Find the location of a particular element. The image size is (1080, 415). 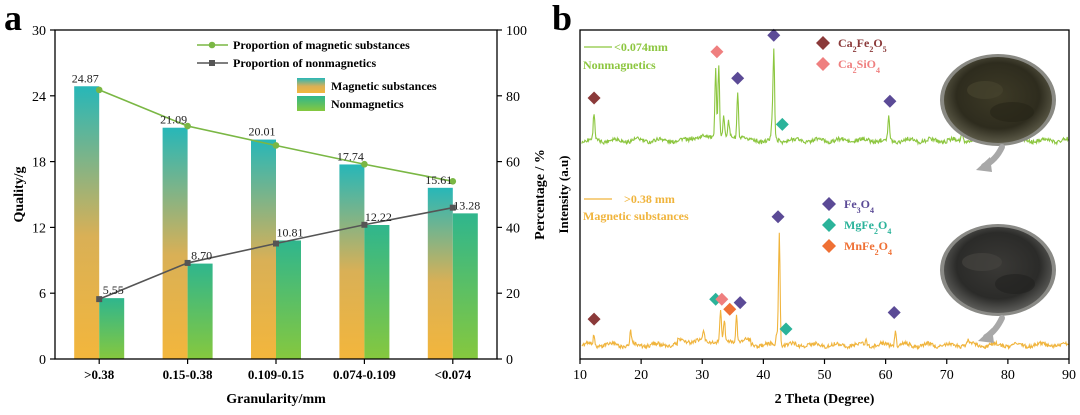

y2-tick-label-0: 0 is located at coordinates (509, 360).